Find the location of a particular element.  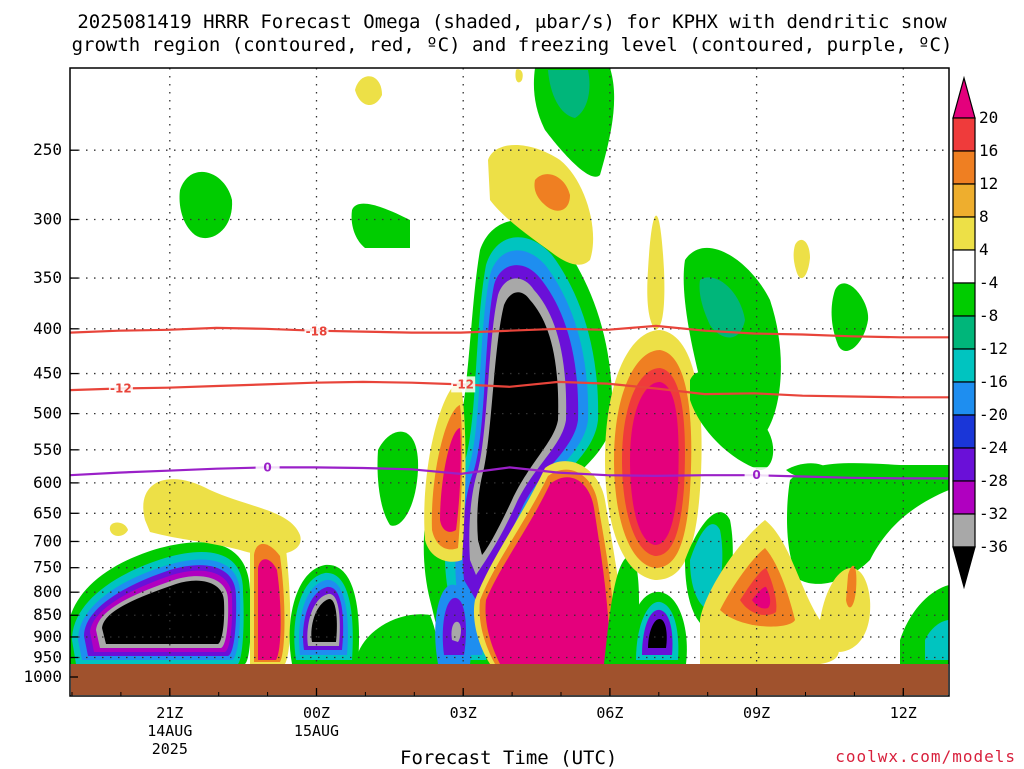

y-tick-label: 800 is located at coordinates (47, 591).